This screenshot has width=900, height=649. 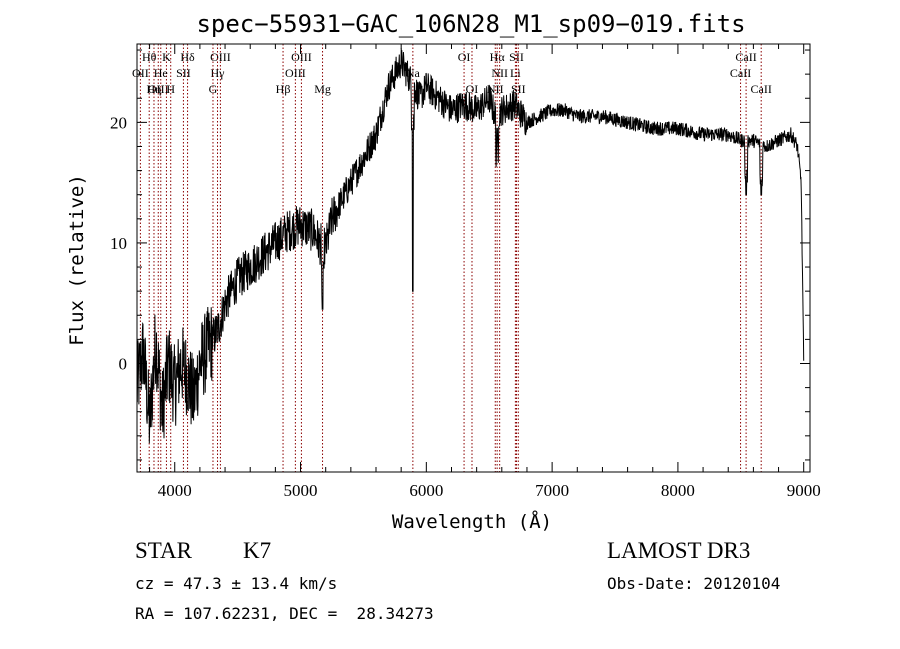 What do you see at coordinates (118, 243) in the screenshot?
I see `y-tick-label-10: 10` at bounding box center [118, 243].